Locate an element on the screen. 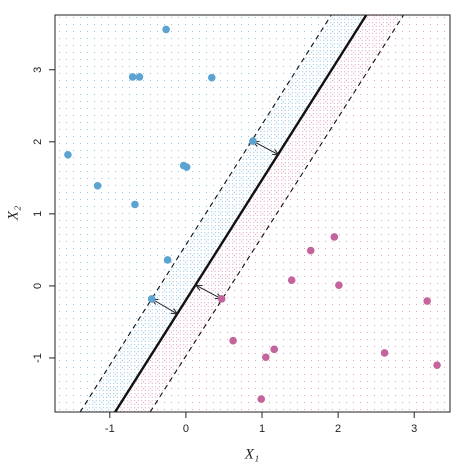 The height and width of the screenshot is (474, 474). x-axis-label: X₁ is located at coordinates (251, 454).